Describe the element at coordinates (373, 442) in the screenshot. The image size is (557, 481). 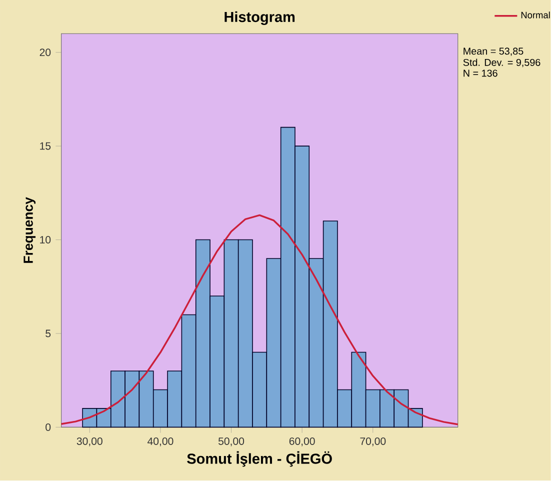
I see `x-tick-label: 70,00` at that location.